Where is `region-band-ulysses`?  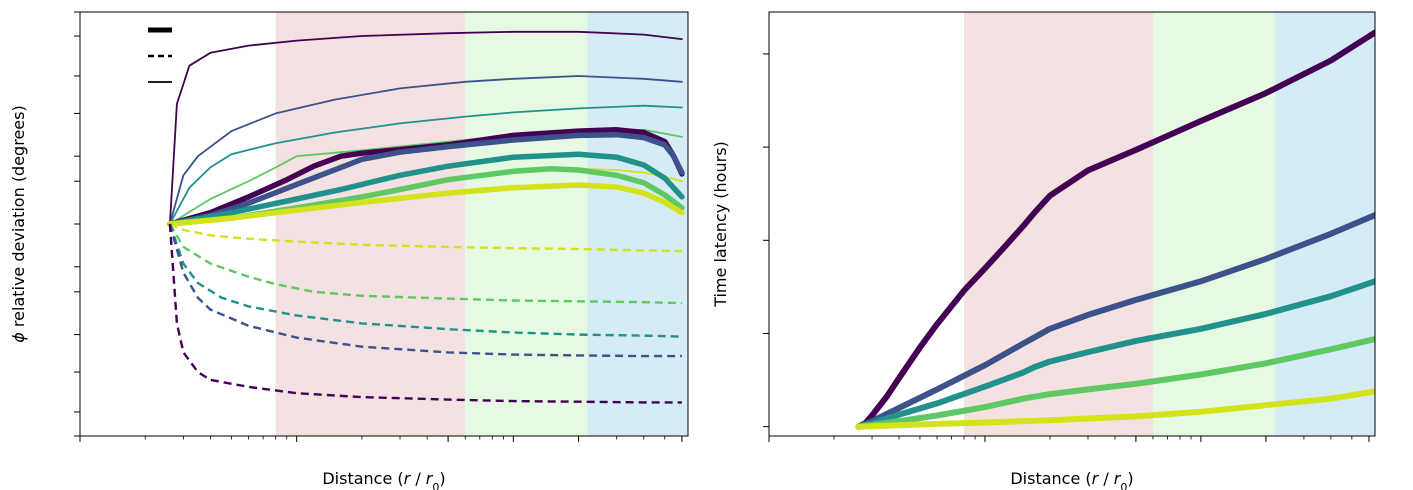 region-band-ulysses is located at coordinates (637, 224).